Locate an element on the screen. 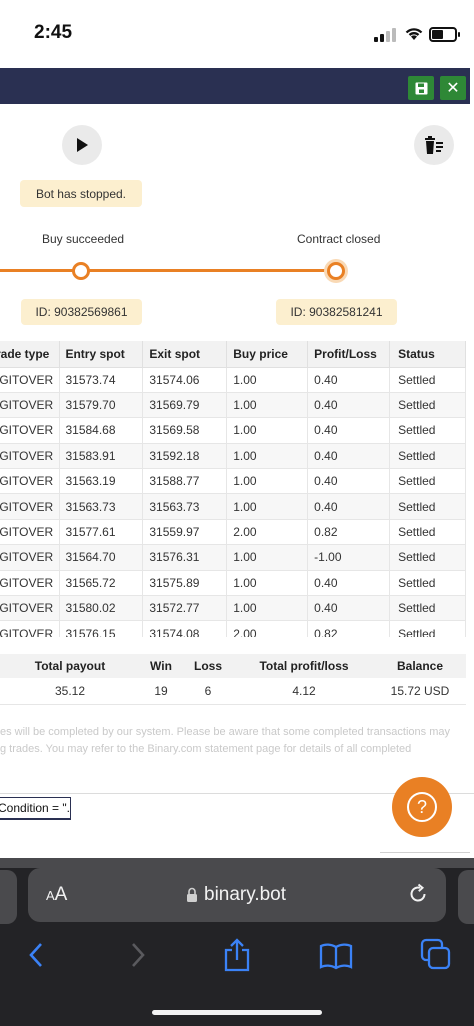 The image size is (474, 1026). table-row: IGITOVER 31583.91 31592.18 1.00 0.40 Settled is located at coordinates (233, 456).